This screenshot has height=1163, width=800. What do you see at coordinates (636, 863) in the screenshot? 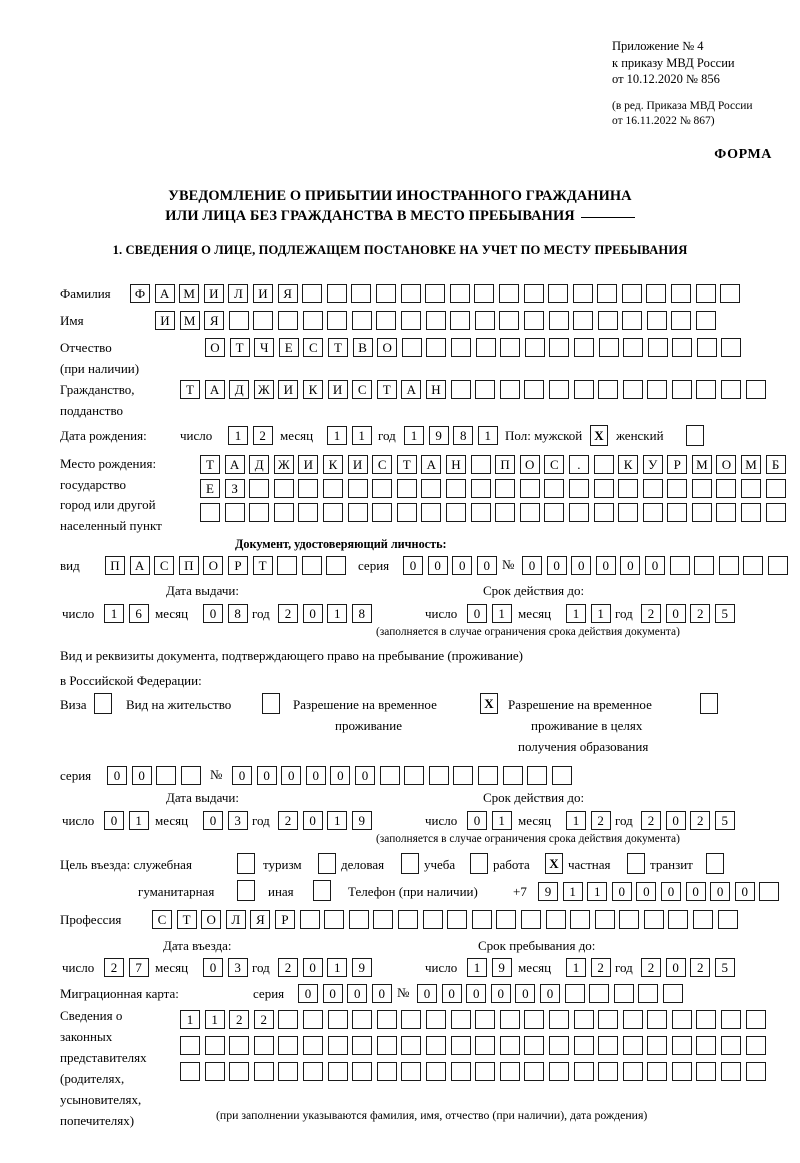
I see `checkbox-purpose-private` at bounding box center [636, 863].